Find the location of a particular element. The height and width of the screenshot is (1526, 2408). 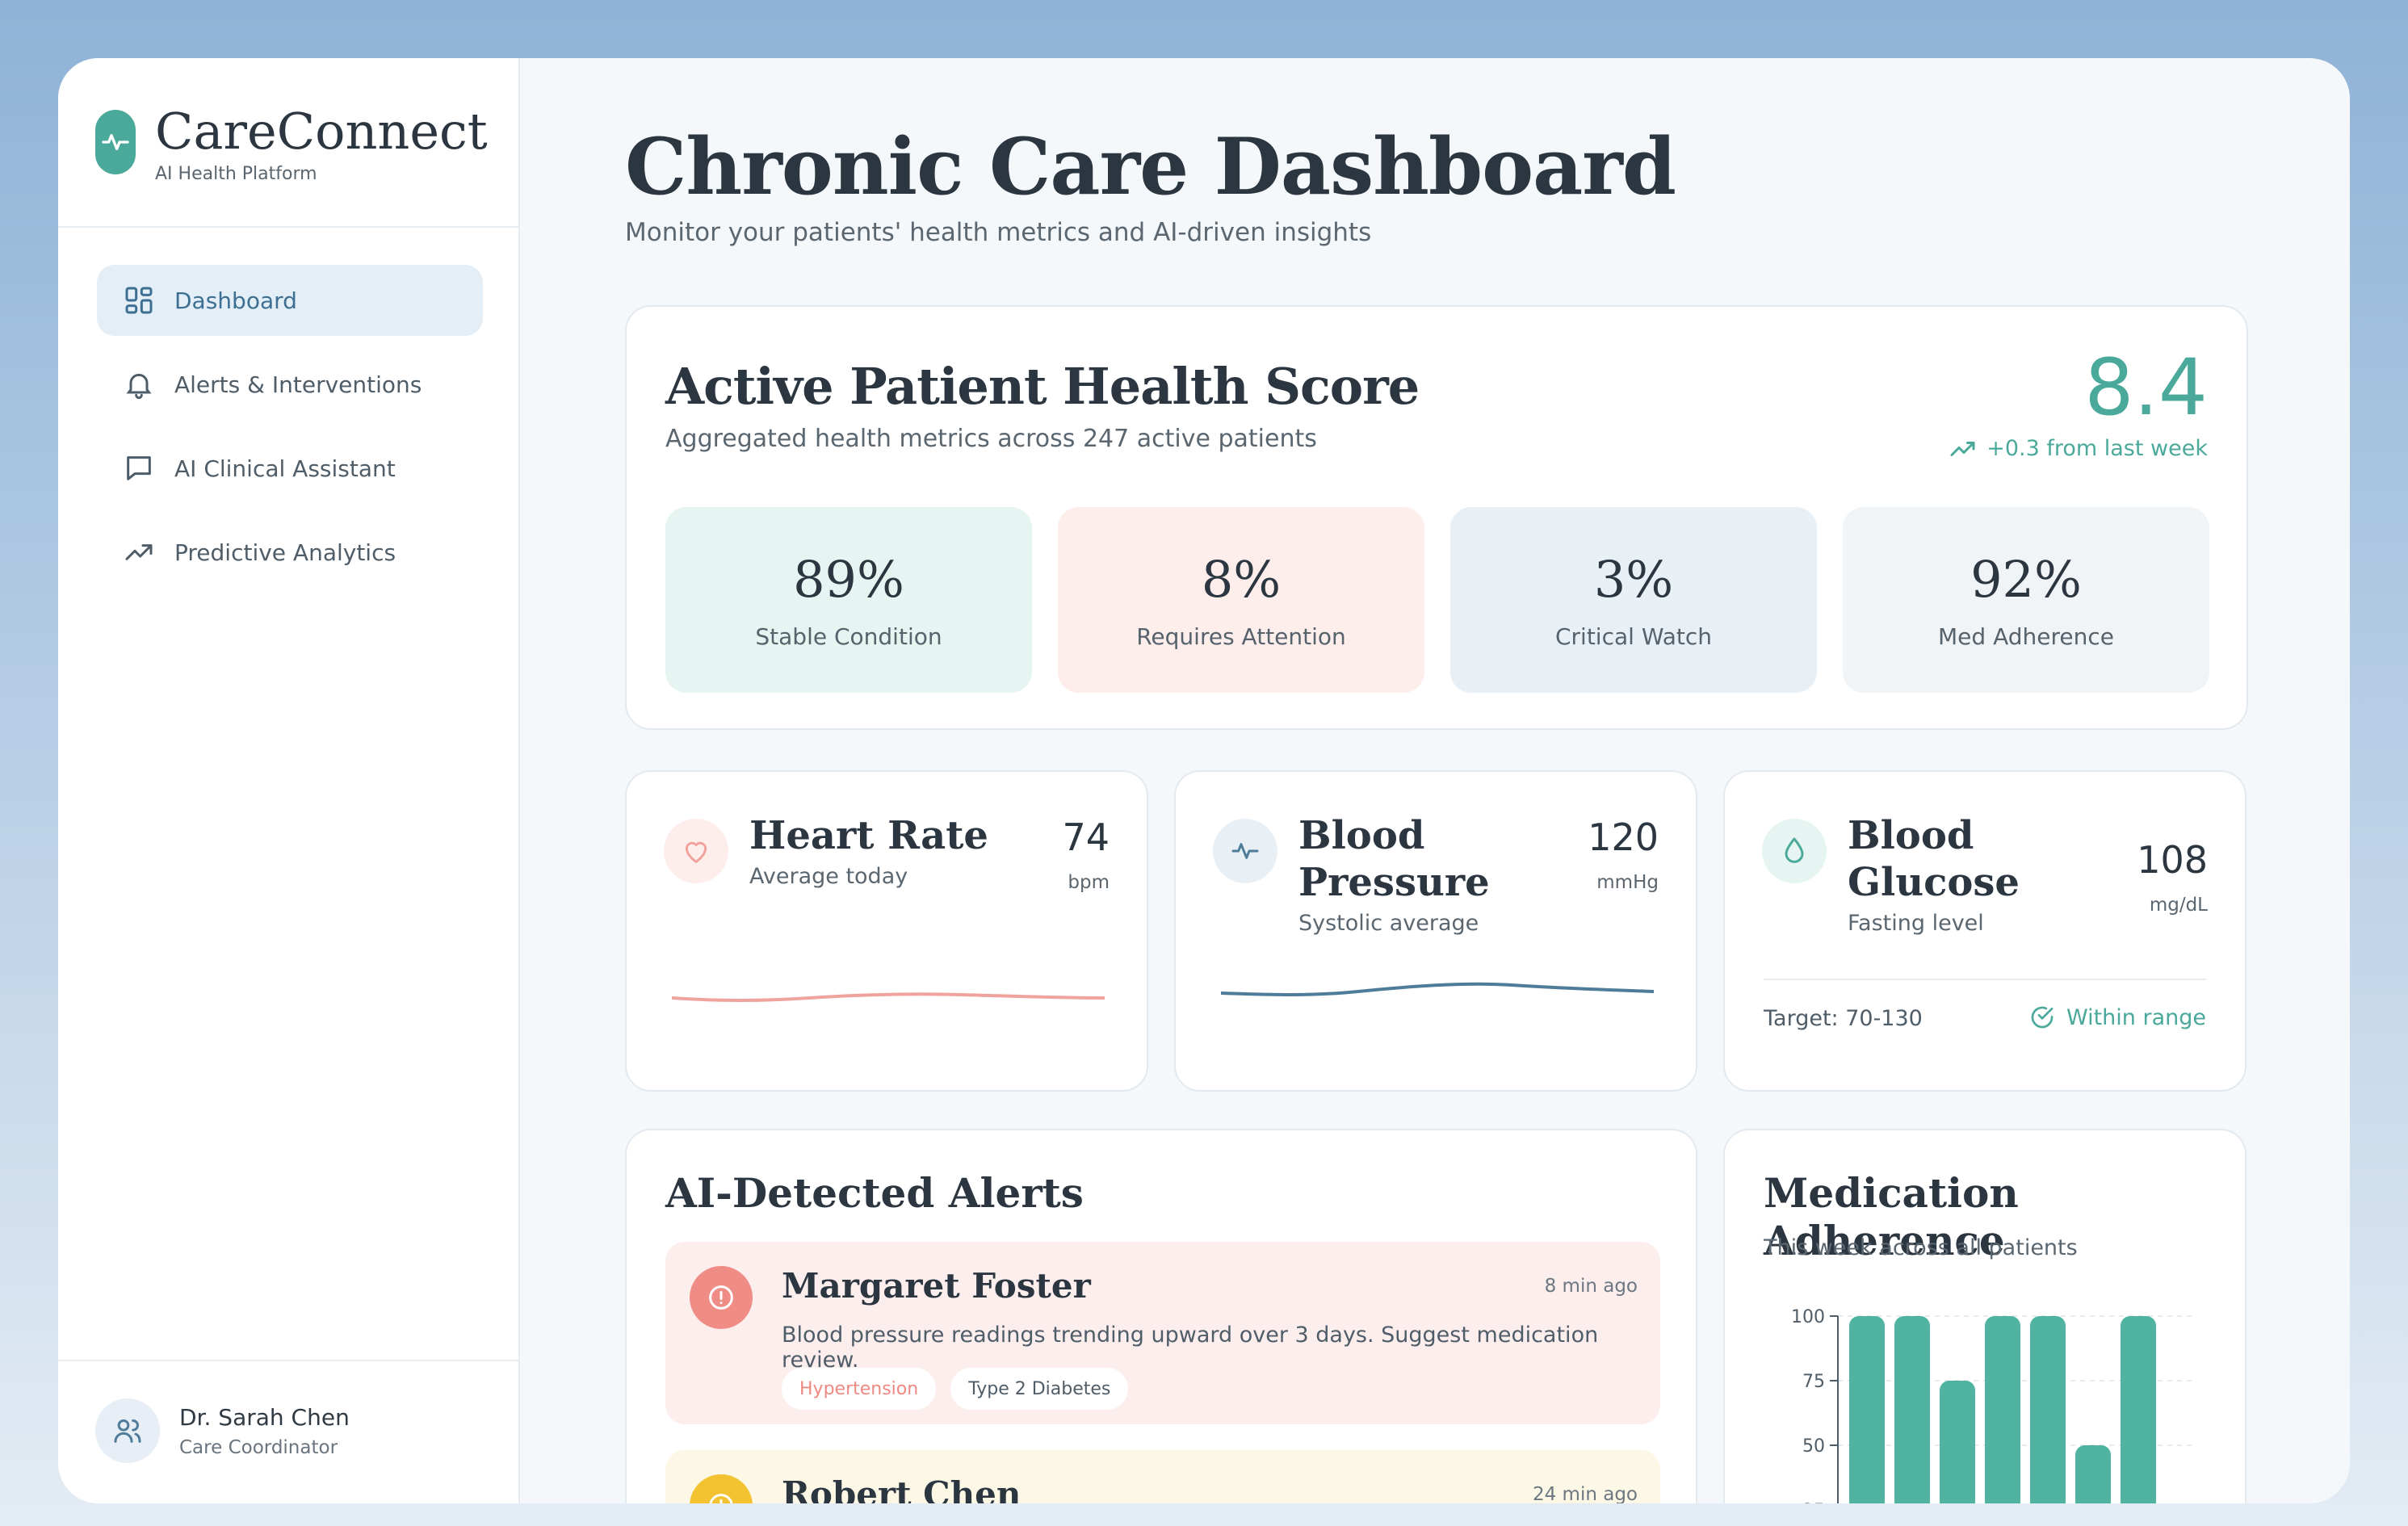

bell-icon is located at coordinates (139, 386).